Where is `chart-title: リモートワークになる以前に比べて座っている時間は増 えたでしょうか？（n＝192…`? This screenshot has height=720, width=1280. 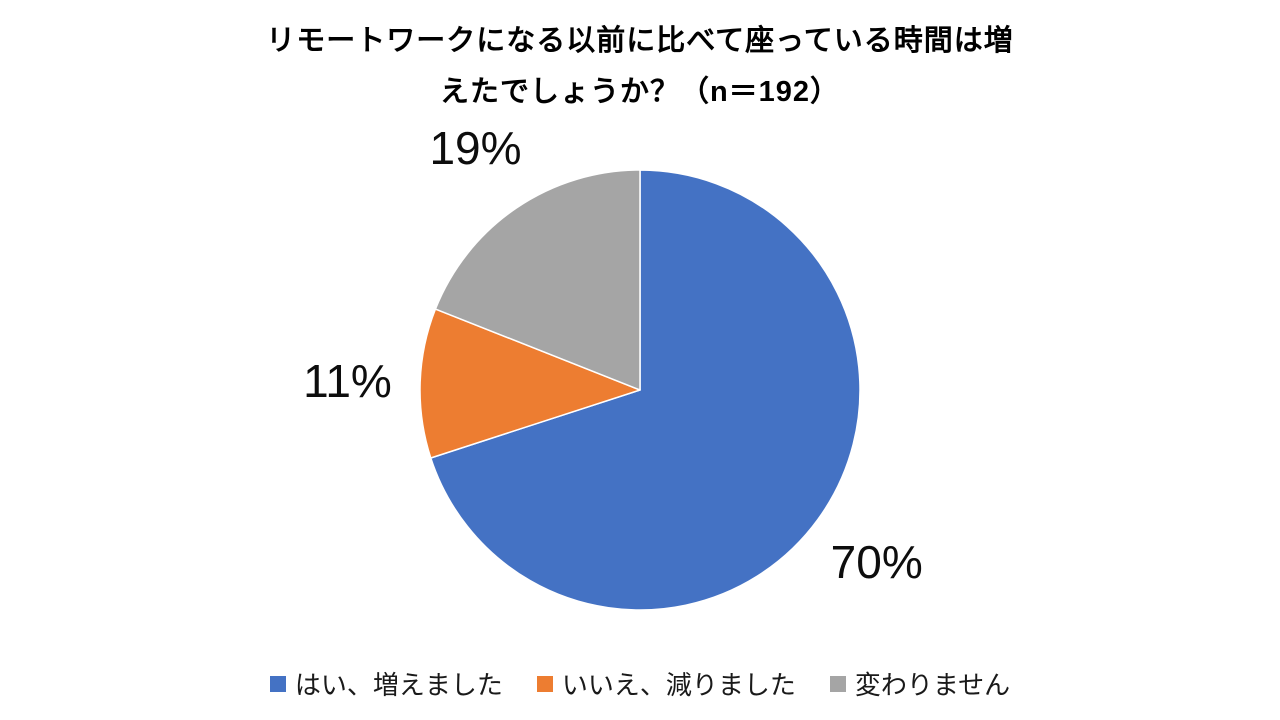
chart-title: リモートワークになる以前に比べて座っている時間は増 えたでしょうか？（n＝192… is located at coordinates (640, 67).